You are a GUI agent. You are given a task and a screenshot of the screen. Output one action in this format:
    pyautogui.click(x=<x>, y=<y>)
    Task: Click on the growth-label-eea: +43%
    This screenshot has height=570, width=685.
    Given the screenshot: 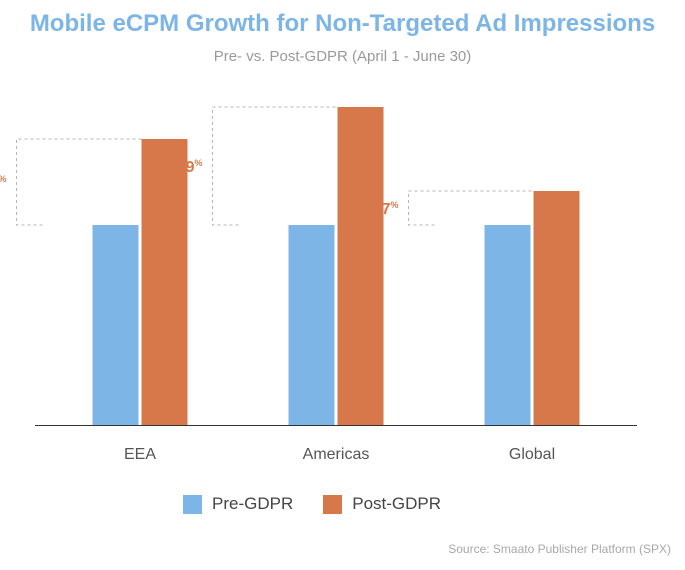 What is the action you would take?
    pyautogui.click(x=3, y=183)
    